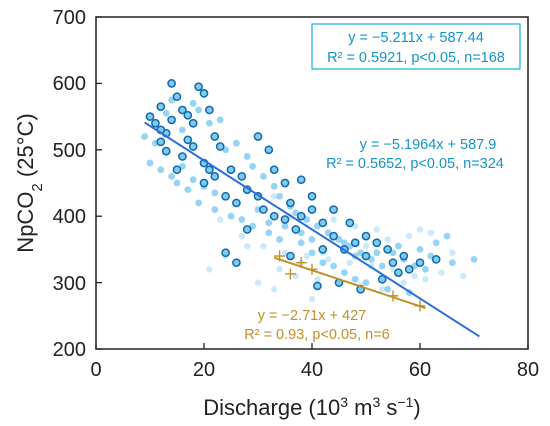 This screenshot has width=550, height=426. Describe the element at coordinates (69, 84) in the screenshot. I see `y-tick-label: 600` at that location.